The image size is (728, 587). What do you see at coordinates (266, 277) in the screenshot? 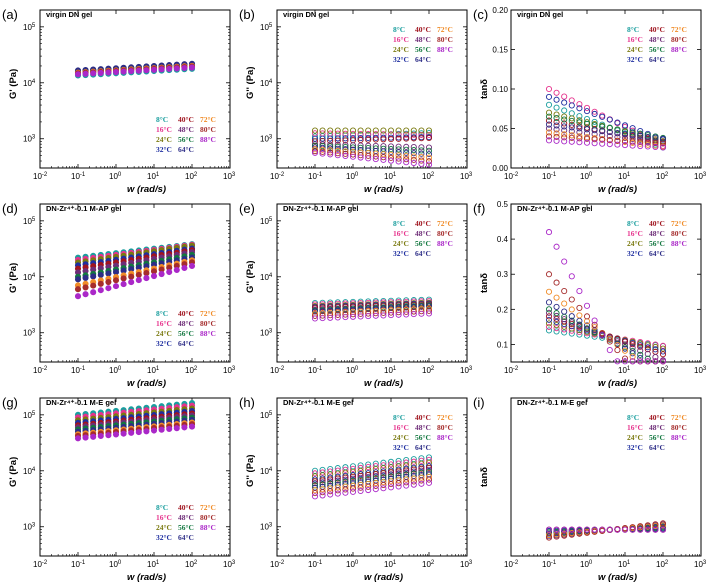
I see `y-tick-label: 104` at bounding box center [266, 277].